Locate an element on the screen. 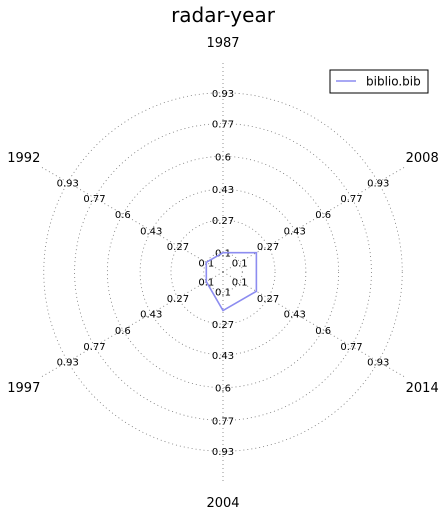 This screenshot has width=446, height=517. spoke-2014 is located at coordinates (314, 325).